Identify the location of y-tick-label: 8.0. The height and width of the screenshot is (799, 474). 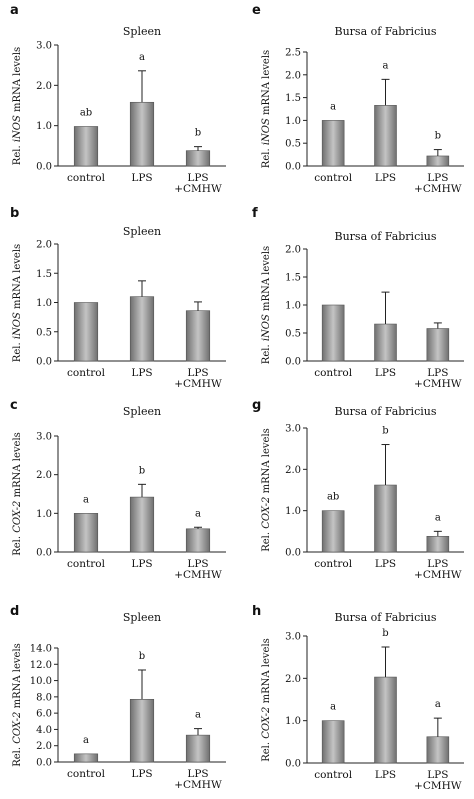
(44, 697).